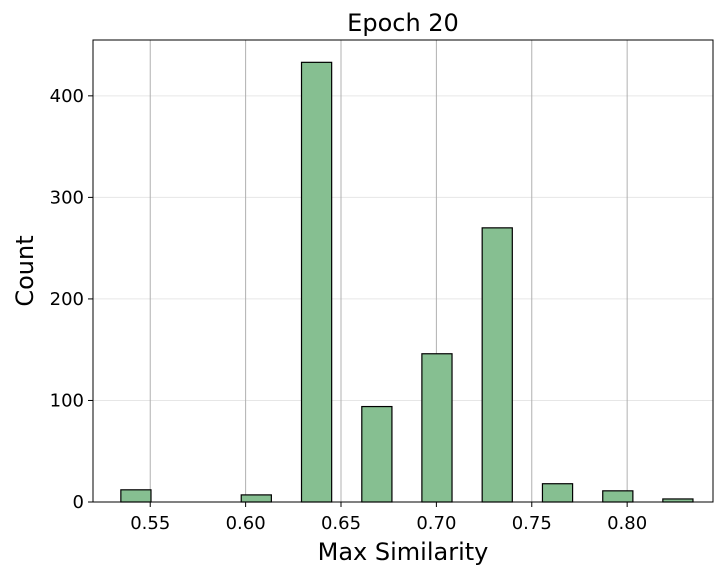 This screenshot has height=575, width=723. What do you see at coordinates (67, 400) in the screenshot?
I see `y-tick-label: 100` at bounding box center [67, 400].